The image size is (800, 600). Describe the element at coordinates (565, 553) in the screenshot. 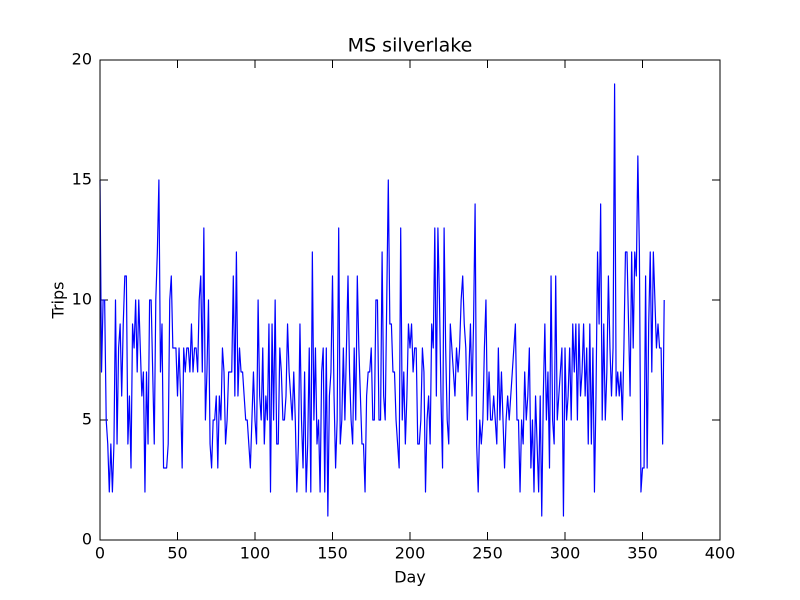

I see `x-tick-label: 300` at that location.